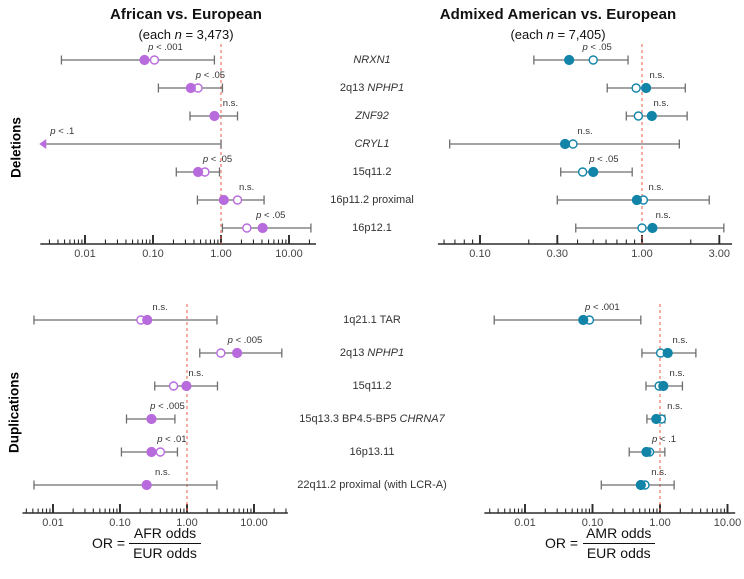 The image size is (744, 579). What do you see at coordinates (85, 254) in the screenshot?
I see `axis-tick-label-top_left-0: 0.01` at bounding box center [85, 254].